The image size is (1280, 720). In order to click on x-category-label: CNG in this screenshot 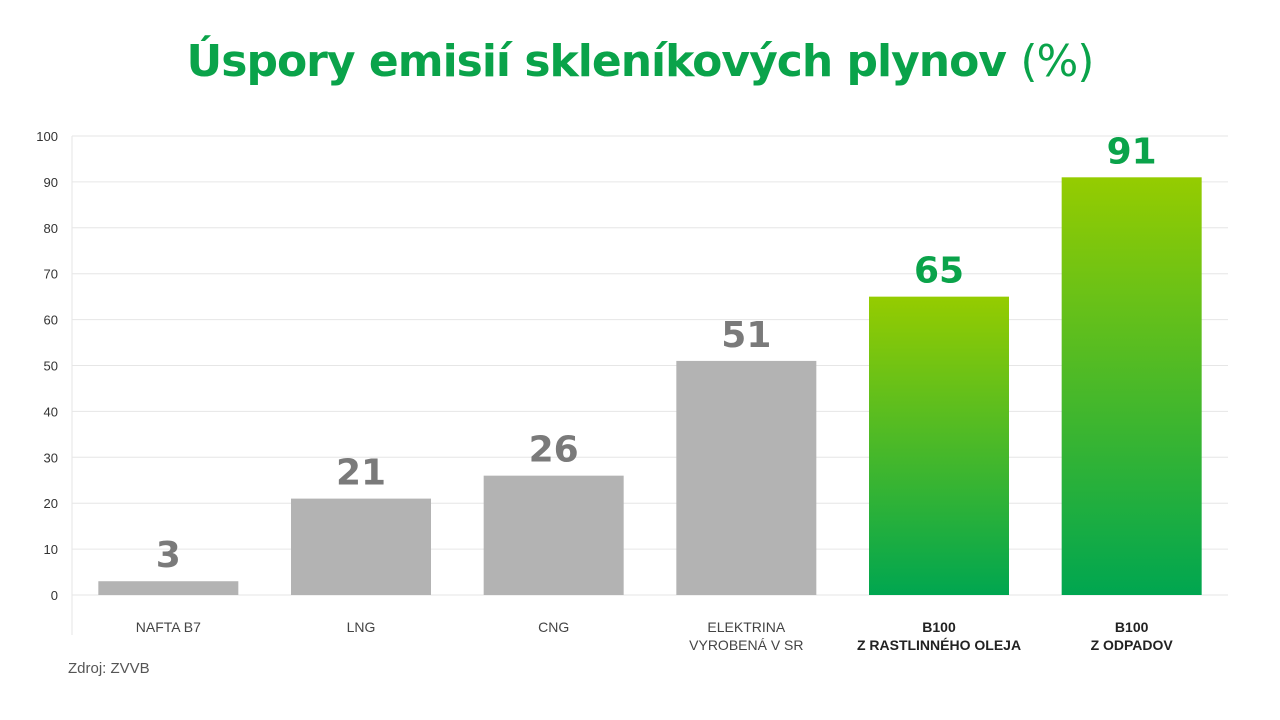, I will do `click(553, 627)`.